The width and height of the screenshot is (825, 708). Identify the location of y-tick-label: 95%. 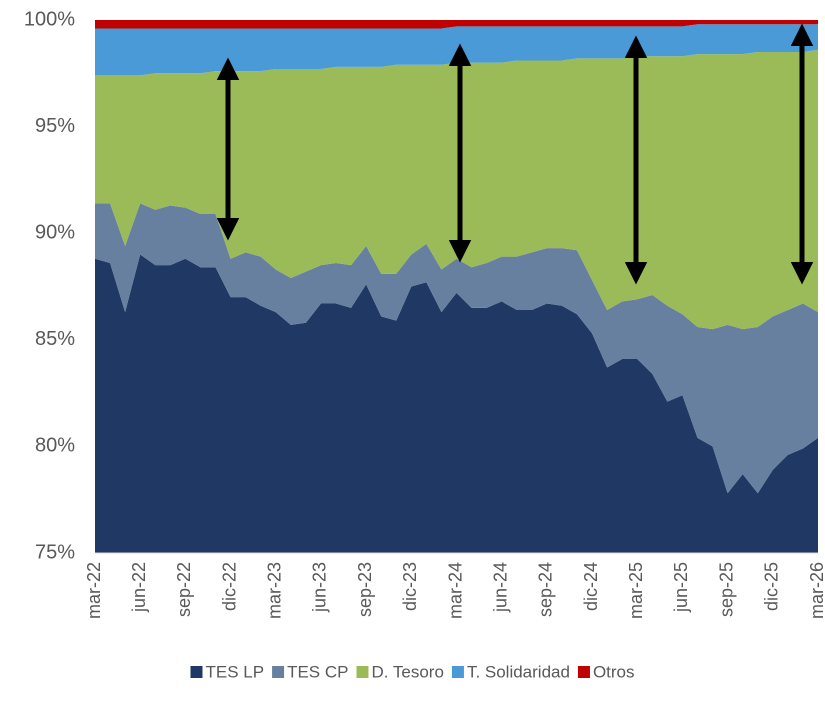
(55, 126).